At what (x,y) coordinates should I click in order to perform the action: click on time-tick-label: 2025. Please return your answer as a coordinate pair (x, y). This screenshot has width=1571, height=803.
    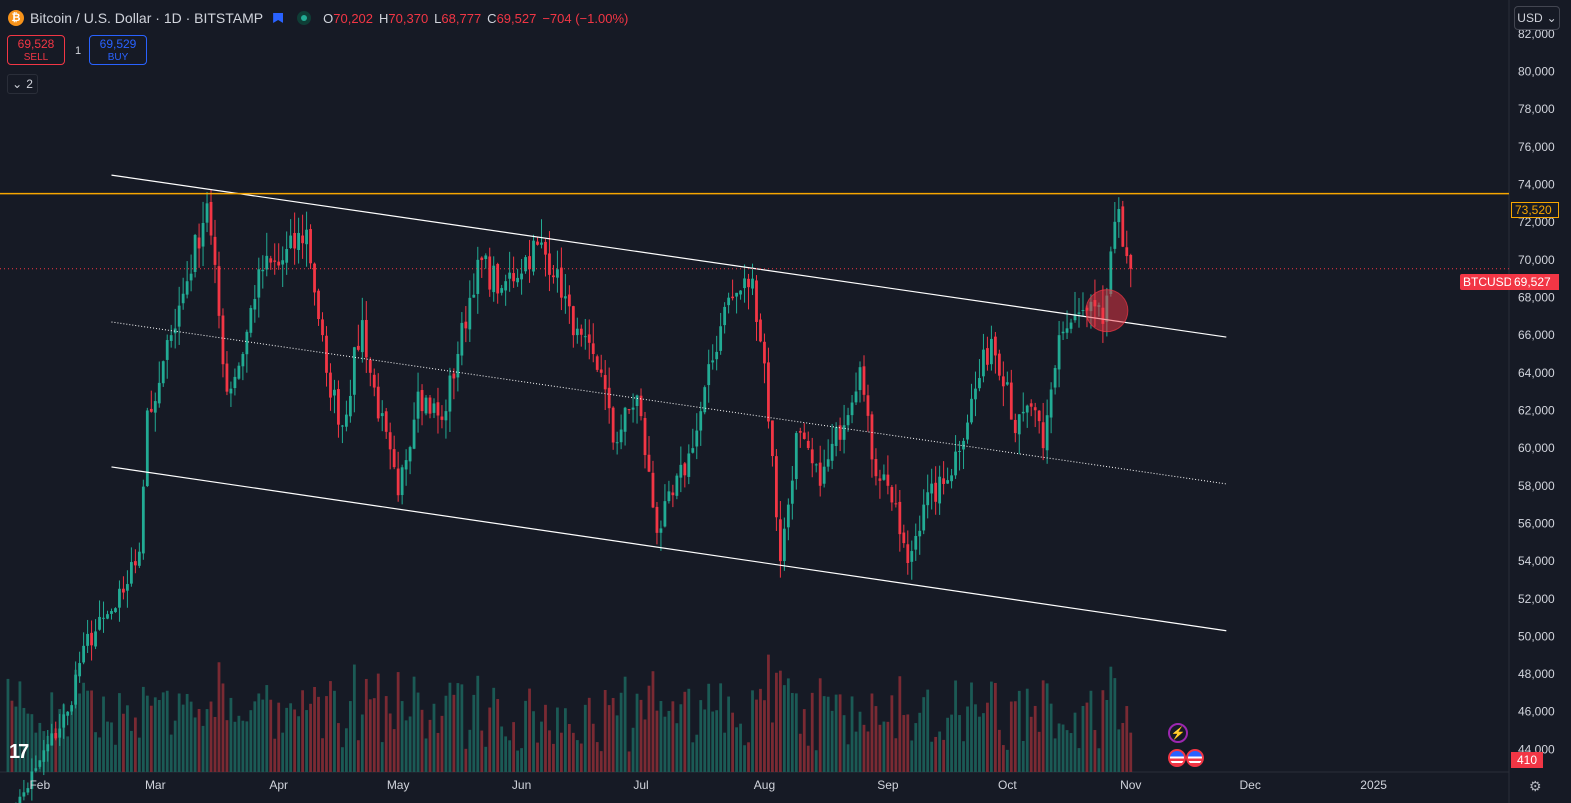
    Looking at the image, I should click on (1373, 785).